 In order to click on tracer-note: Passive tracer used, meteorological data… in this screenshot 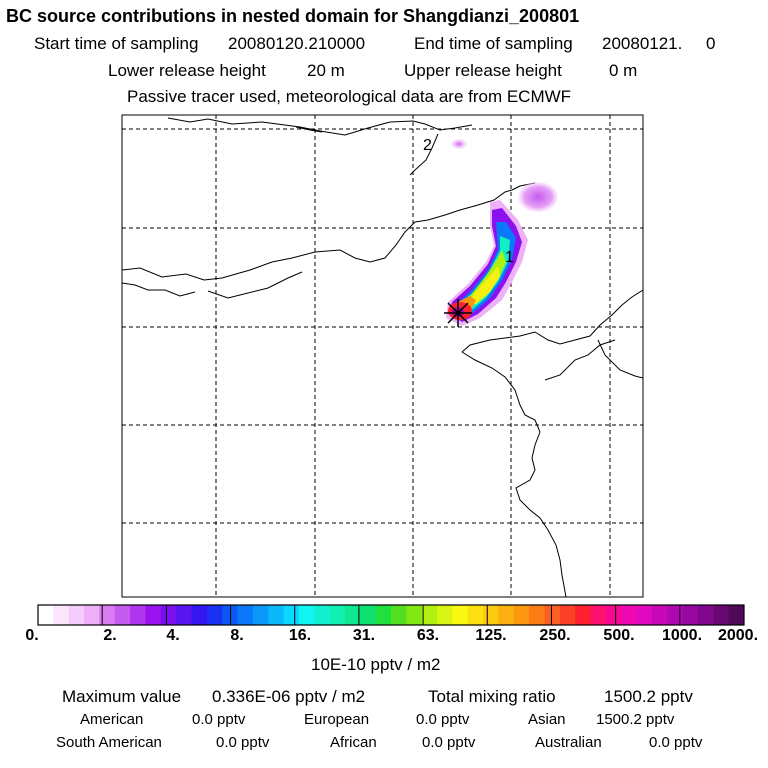, I will do `click(349, 96)`.